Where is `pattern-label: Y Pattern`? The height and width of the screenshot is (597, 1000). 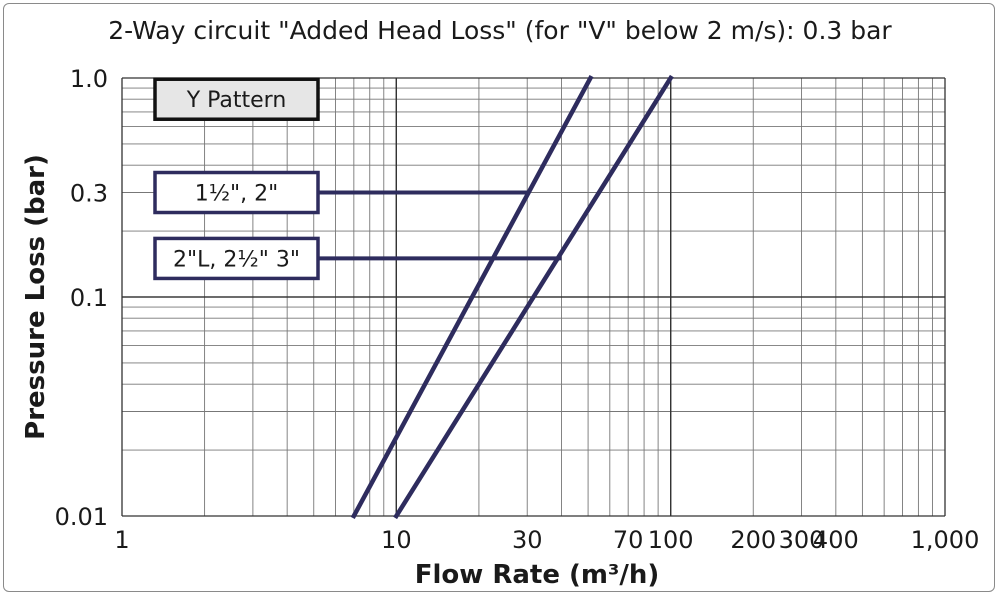 pattern-label: Y Pattern is located at coordinates (236, 100).